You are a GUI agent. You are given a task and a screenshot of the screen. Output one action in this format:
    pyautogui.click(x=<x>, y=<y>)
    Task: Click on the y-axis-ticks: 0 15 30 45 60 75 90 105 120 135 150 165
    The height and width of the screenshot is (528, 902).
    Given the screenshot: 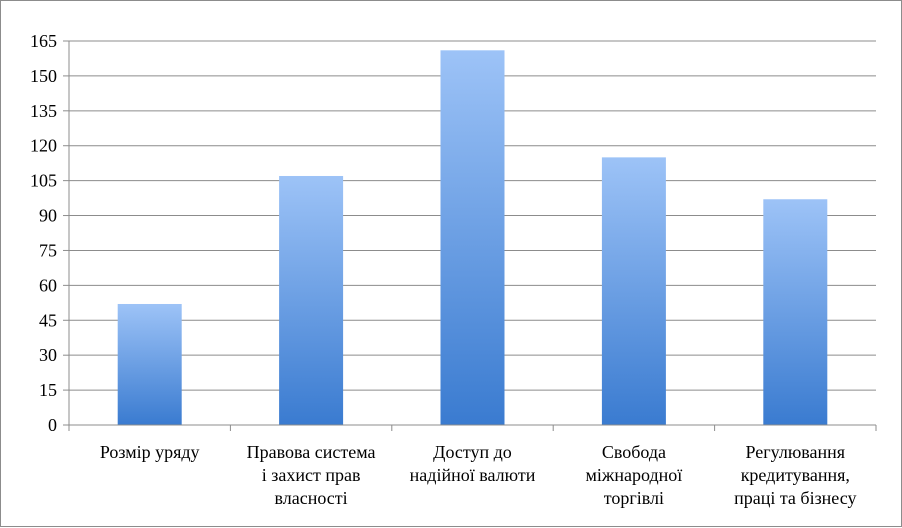 What is the action you would take?
    pyautogui.click(x=49, y=233)
    